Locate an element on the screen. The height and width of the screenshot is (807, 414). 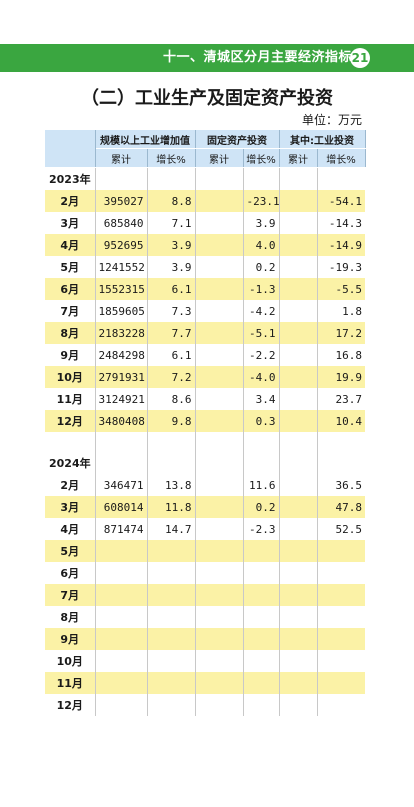
table-row: 9月 is located at coordinates (205, 639).